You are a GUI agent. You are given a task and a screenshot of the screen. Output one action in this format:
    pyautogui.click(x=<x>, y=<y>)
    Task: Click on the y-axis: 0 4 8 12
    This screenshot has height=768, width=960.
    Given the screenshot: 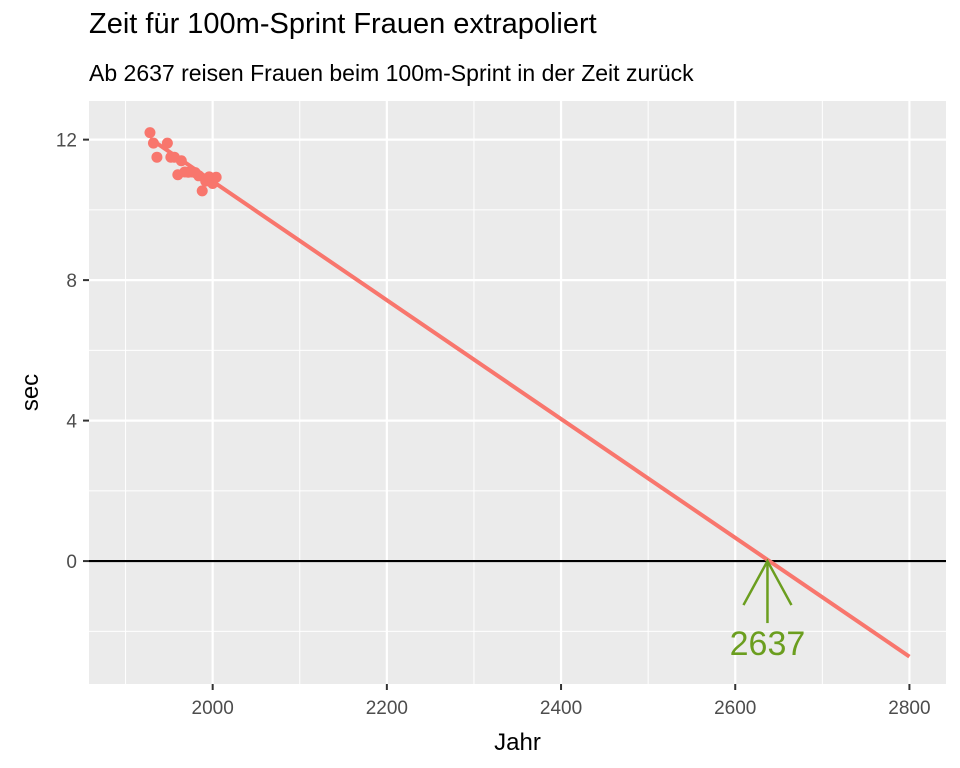 What is the action you would take?
    pyautogui.click(x=72, y=352)
    